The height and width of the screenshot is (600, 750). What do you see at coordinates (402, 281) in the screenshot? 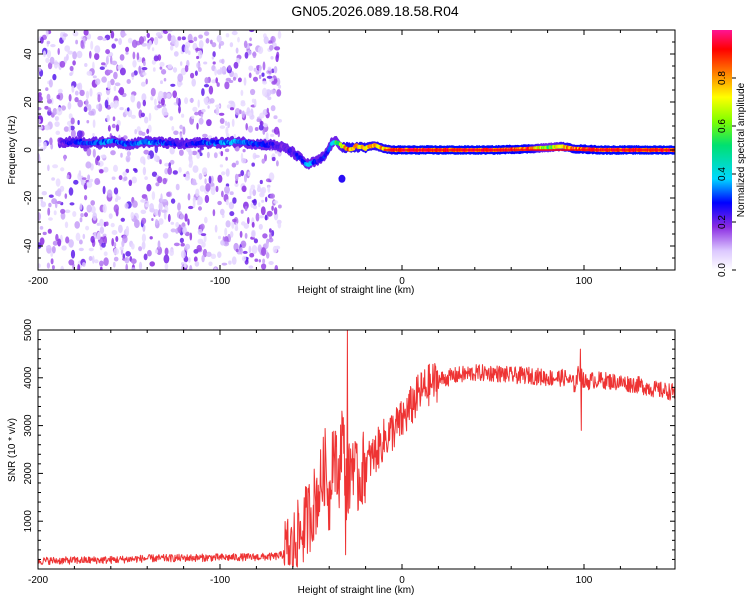
I see `x-tick-label: 0` at bounding box center [402, 281].